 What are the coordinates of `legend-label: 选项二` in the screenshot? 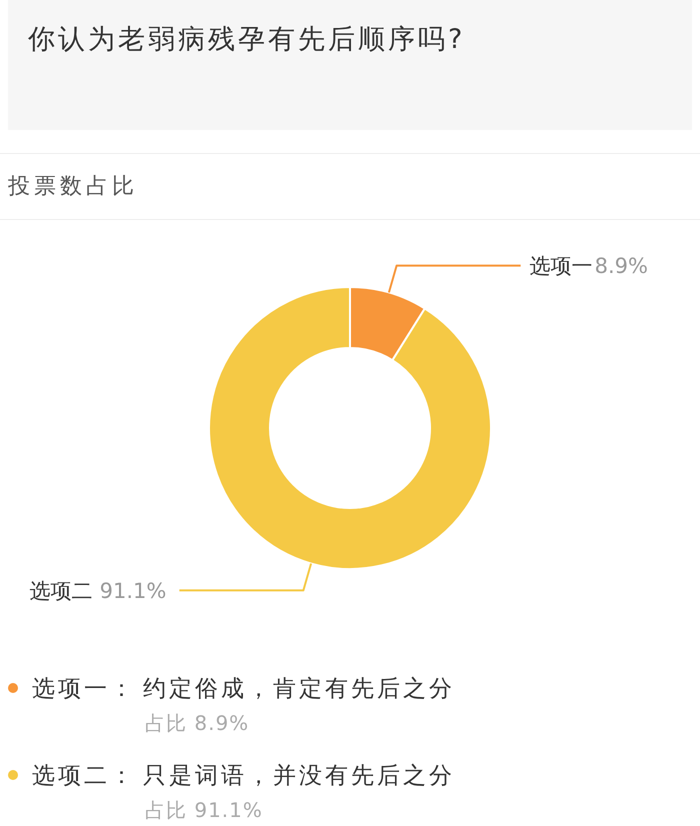 It's located at (71, 776).